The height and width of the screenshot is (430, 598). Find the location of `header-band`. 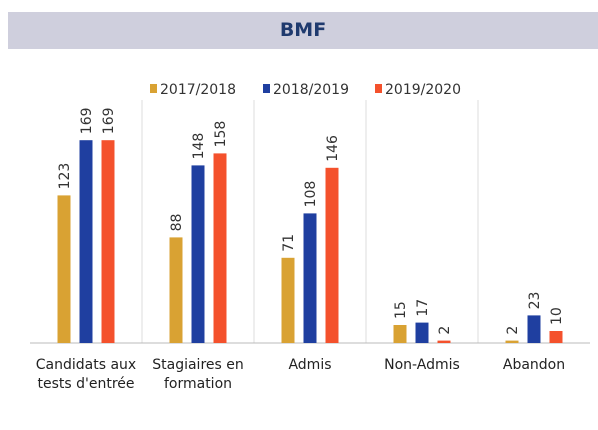

header-band is located at coordinates (303, 30).